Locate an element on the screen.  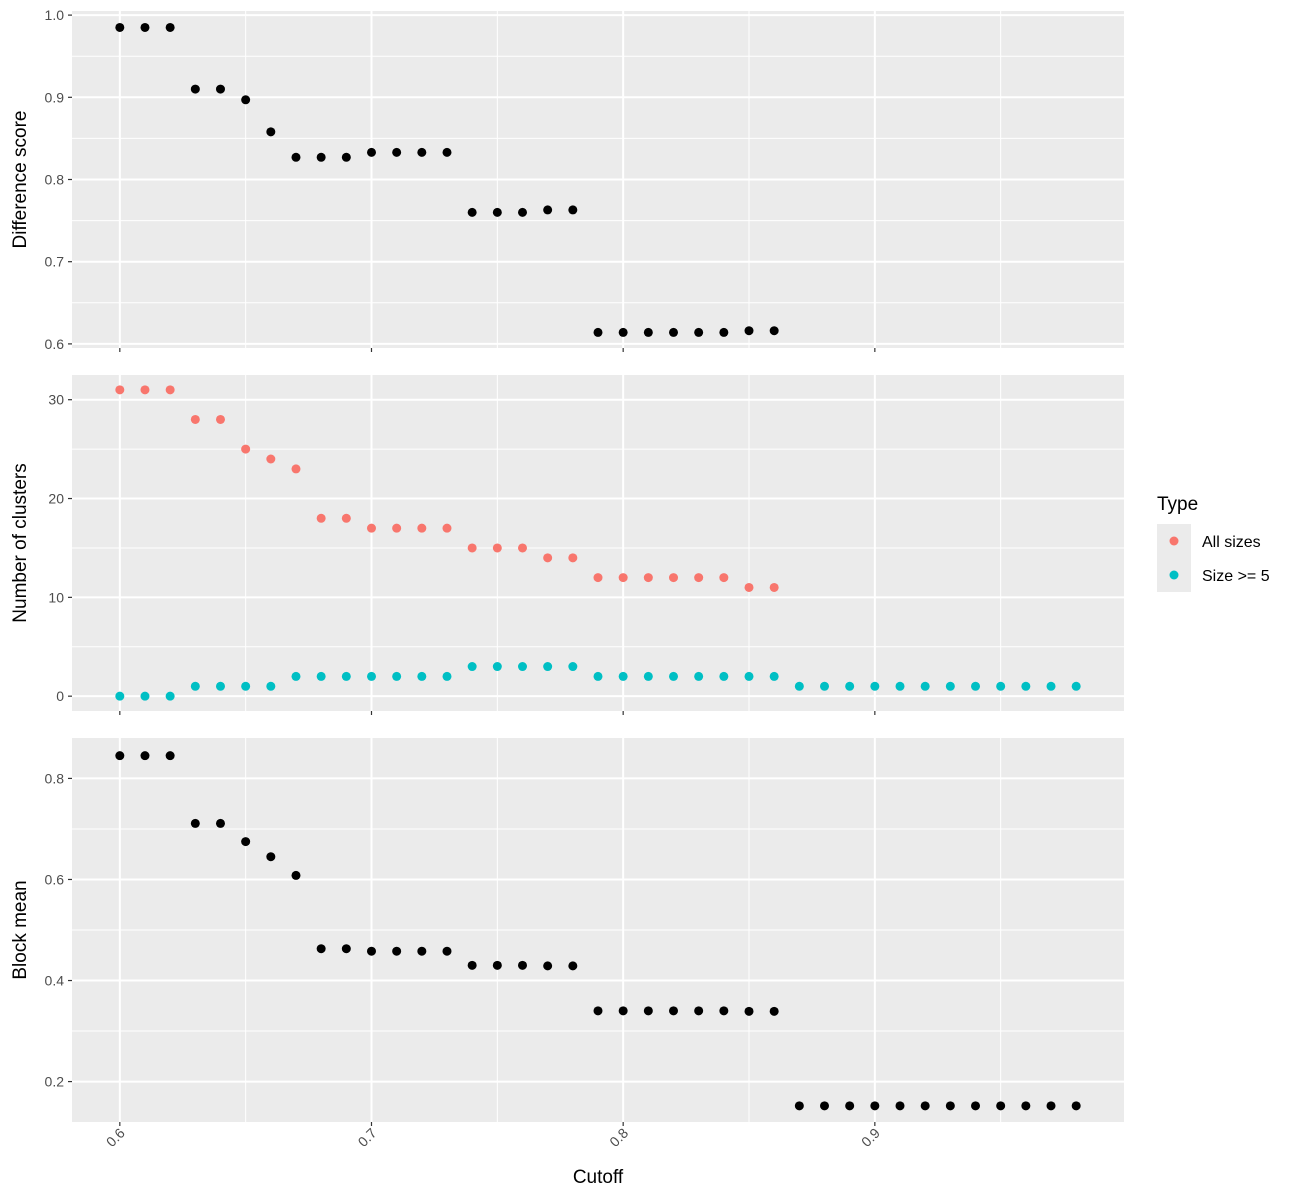
y-axis-title: Number of clusters is located at coordinates (20, 542).